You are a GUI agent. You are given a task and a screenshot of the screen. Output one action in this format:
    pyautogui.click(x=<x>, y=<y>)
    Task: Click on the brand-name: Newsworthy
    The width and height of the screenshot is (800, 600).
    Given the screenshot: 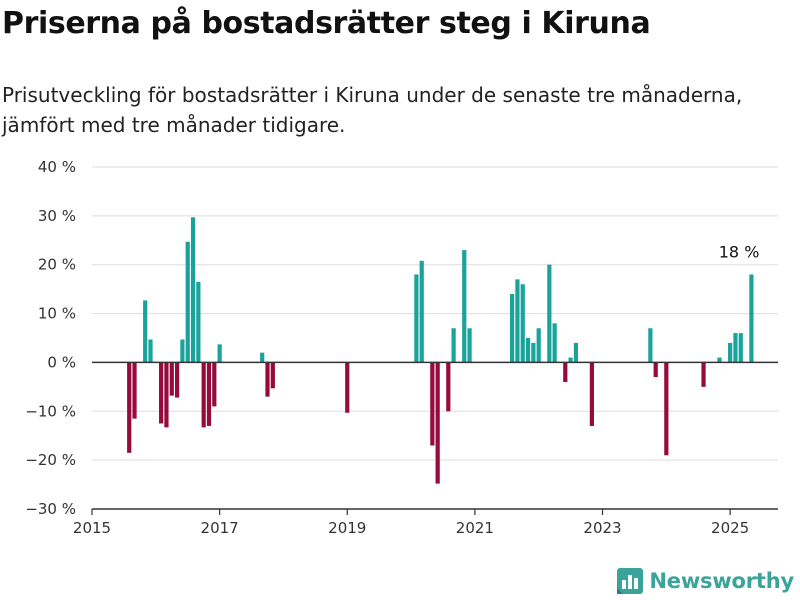 What is the action you would take?
    pyautogui.click(x=721, y=581)
    